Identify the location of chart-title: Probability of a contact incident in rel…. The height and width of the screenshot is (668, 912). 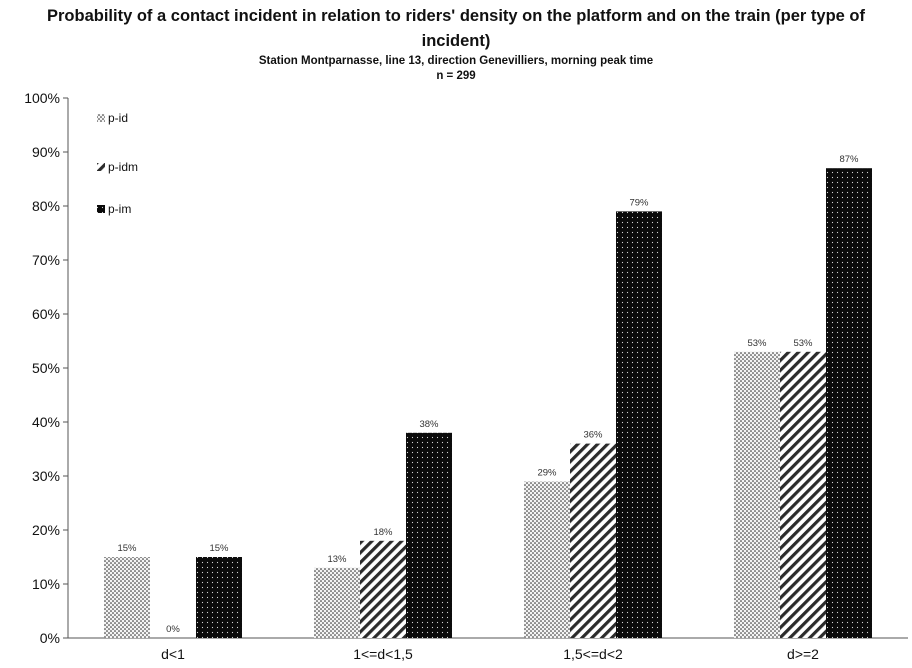
(456, 28).